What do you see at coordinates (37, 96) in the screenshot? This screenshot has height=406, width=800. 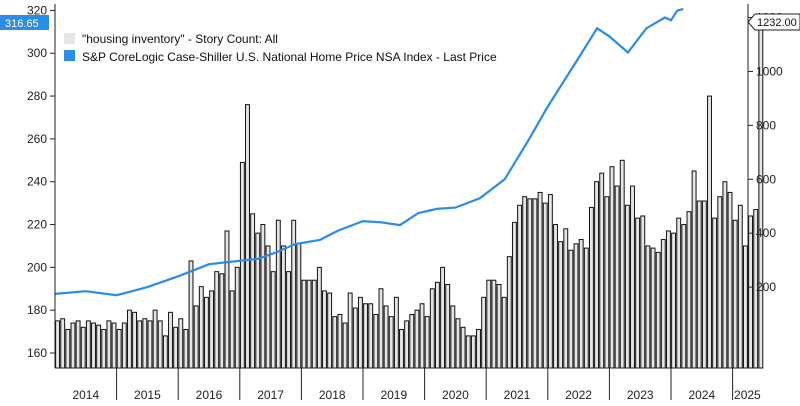 I see `left-tick-label: 280` at bounding box center [37, 96].